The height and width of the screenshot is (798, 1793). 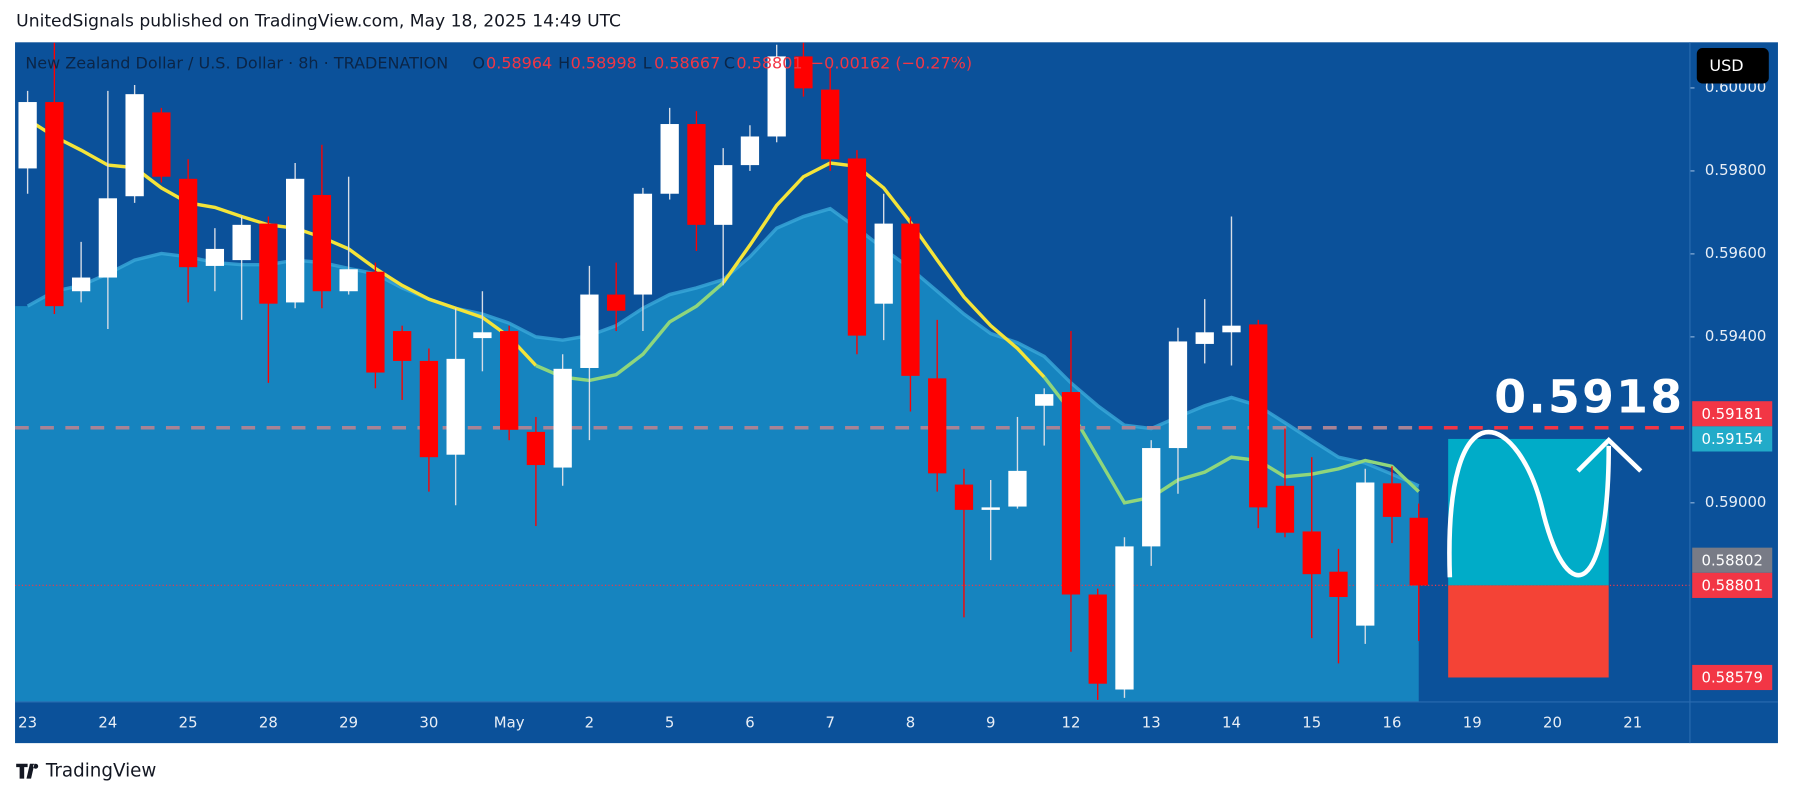 I want to click on y-tick-label: 0.59400, so click(x=1735, y=336).